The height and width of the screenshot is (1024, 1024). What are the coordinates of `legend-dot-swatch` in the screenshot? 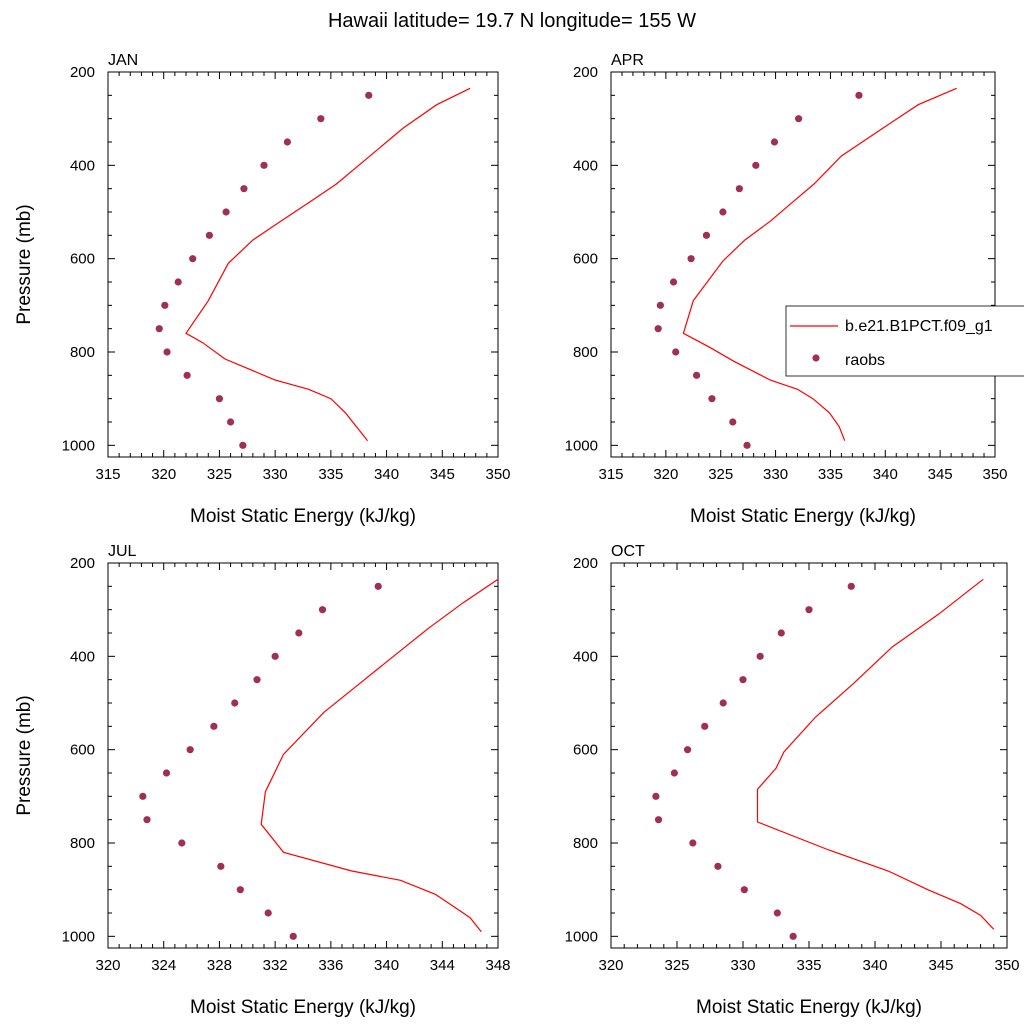 It's located at (816, 358).